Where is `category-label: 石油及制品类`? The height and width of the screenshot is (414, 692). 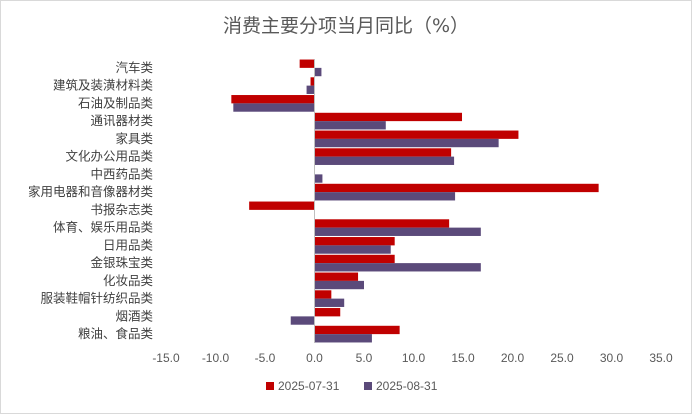 category-label: 石油及制品类 is located at coordinates (116, 102).